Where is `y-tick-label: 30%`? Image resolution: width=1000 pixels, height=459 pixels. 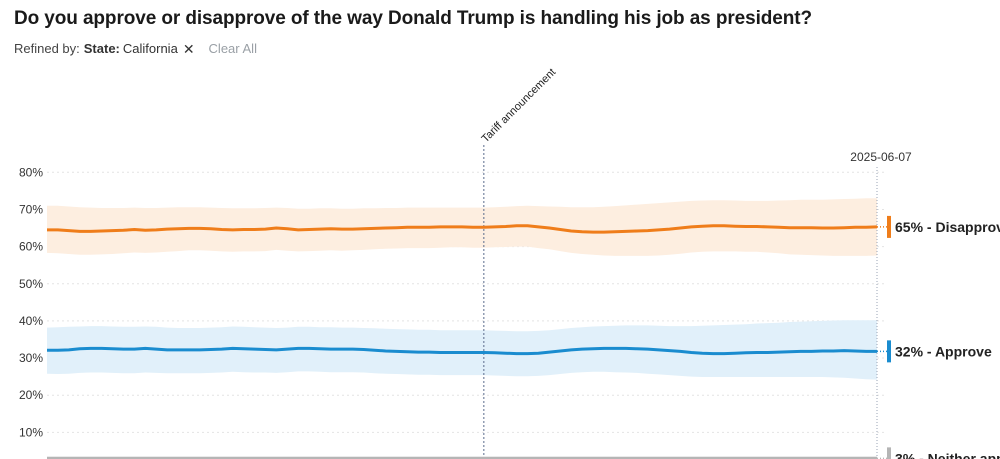 y-tick-label: 30% is located at coordinates (31, 358).